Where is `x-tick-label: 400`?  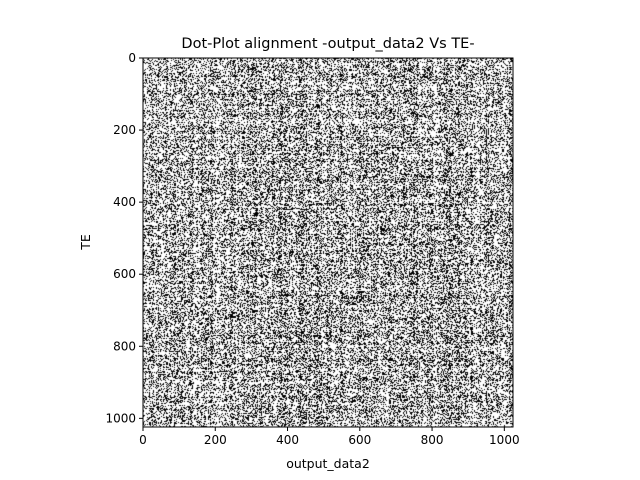 x-tick-label: 400 is located at coordinates (287, 440).